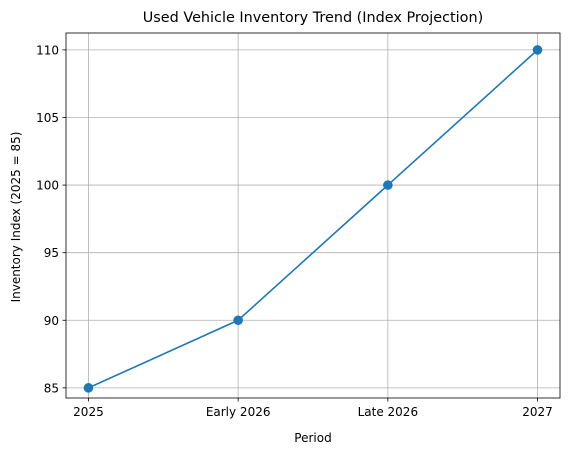 Image resolution: width=571 pixels, height=459 pixels. What do you see at coordinates (51, 321) in the screenshot?
I see `y-tick-label: 90` at bounding box center [51, 321].